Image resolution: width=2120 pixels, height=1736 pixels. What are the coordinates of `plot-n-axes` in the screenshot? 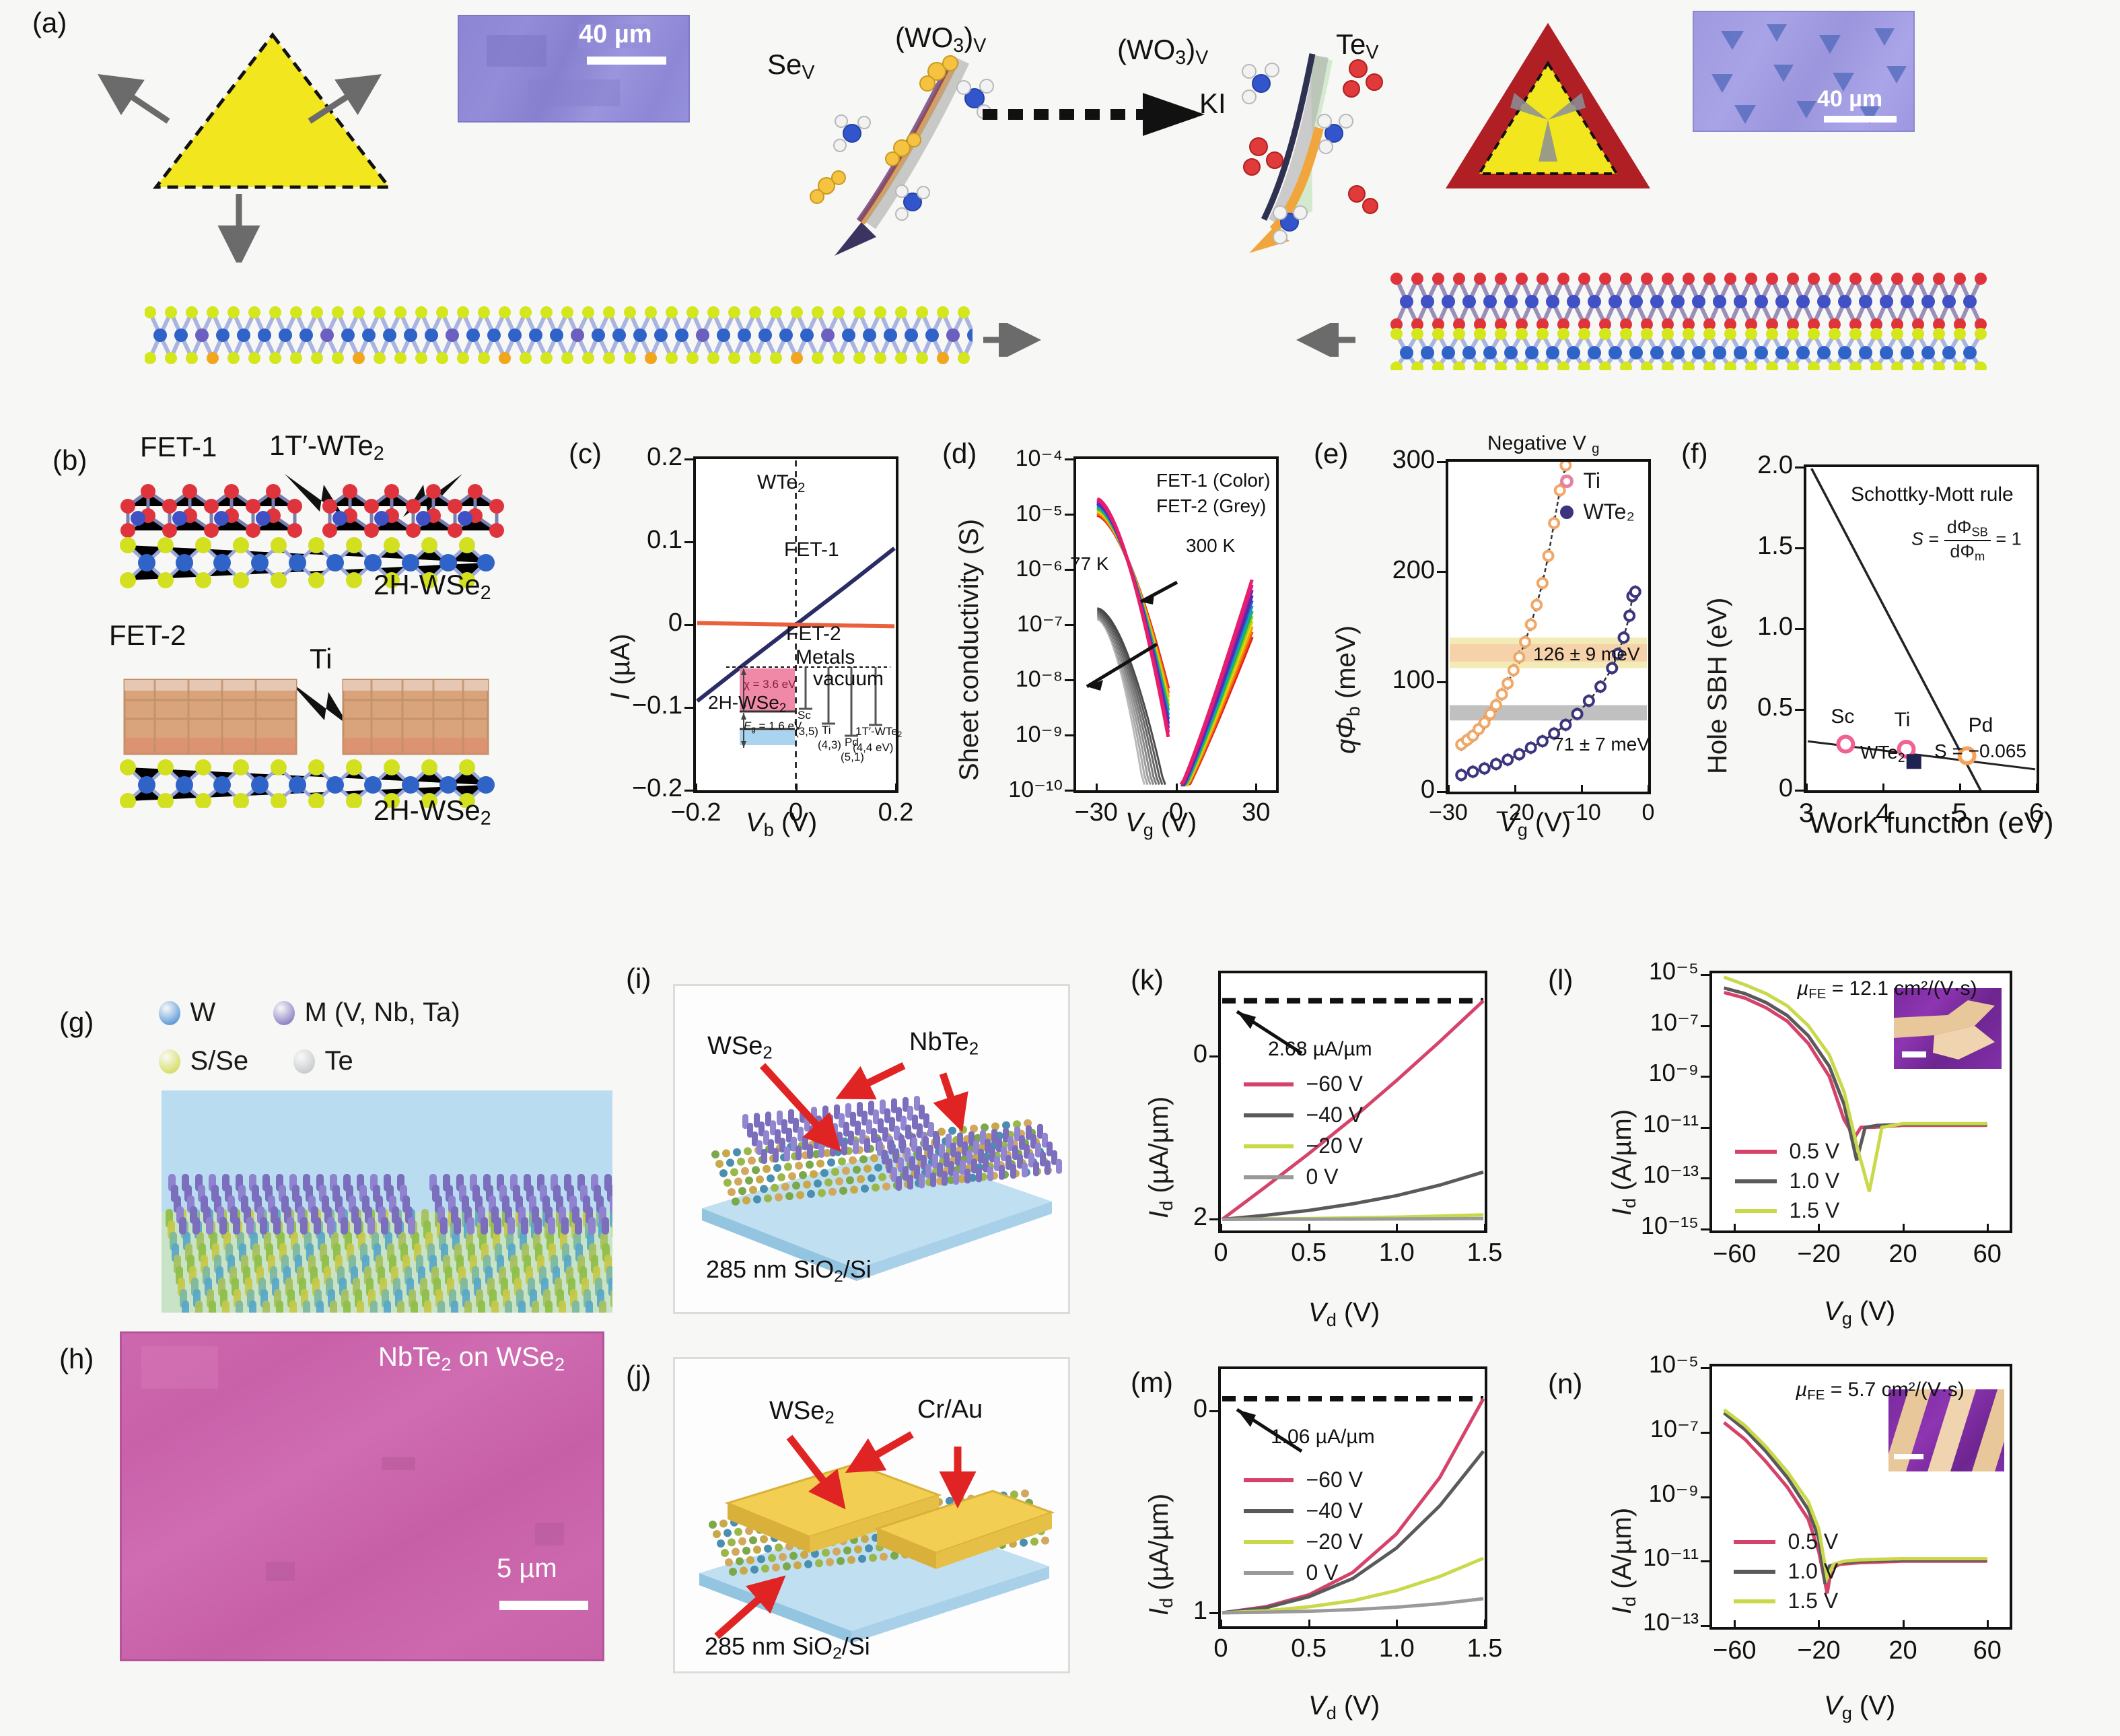 It's located at (1861, 1497).